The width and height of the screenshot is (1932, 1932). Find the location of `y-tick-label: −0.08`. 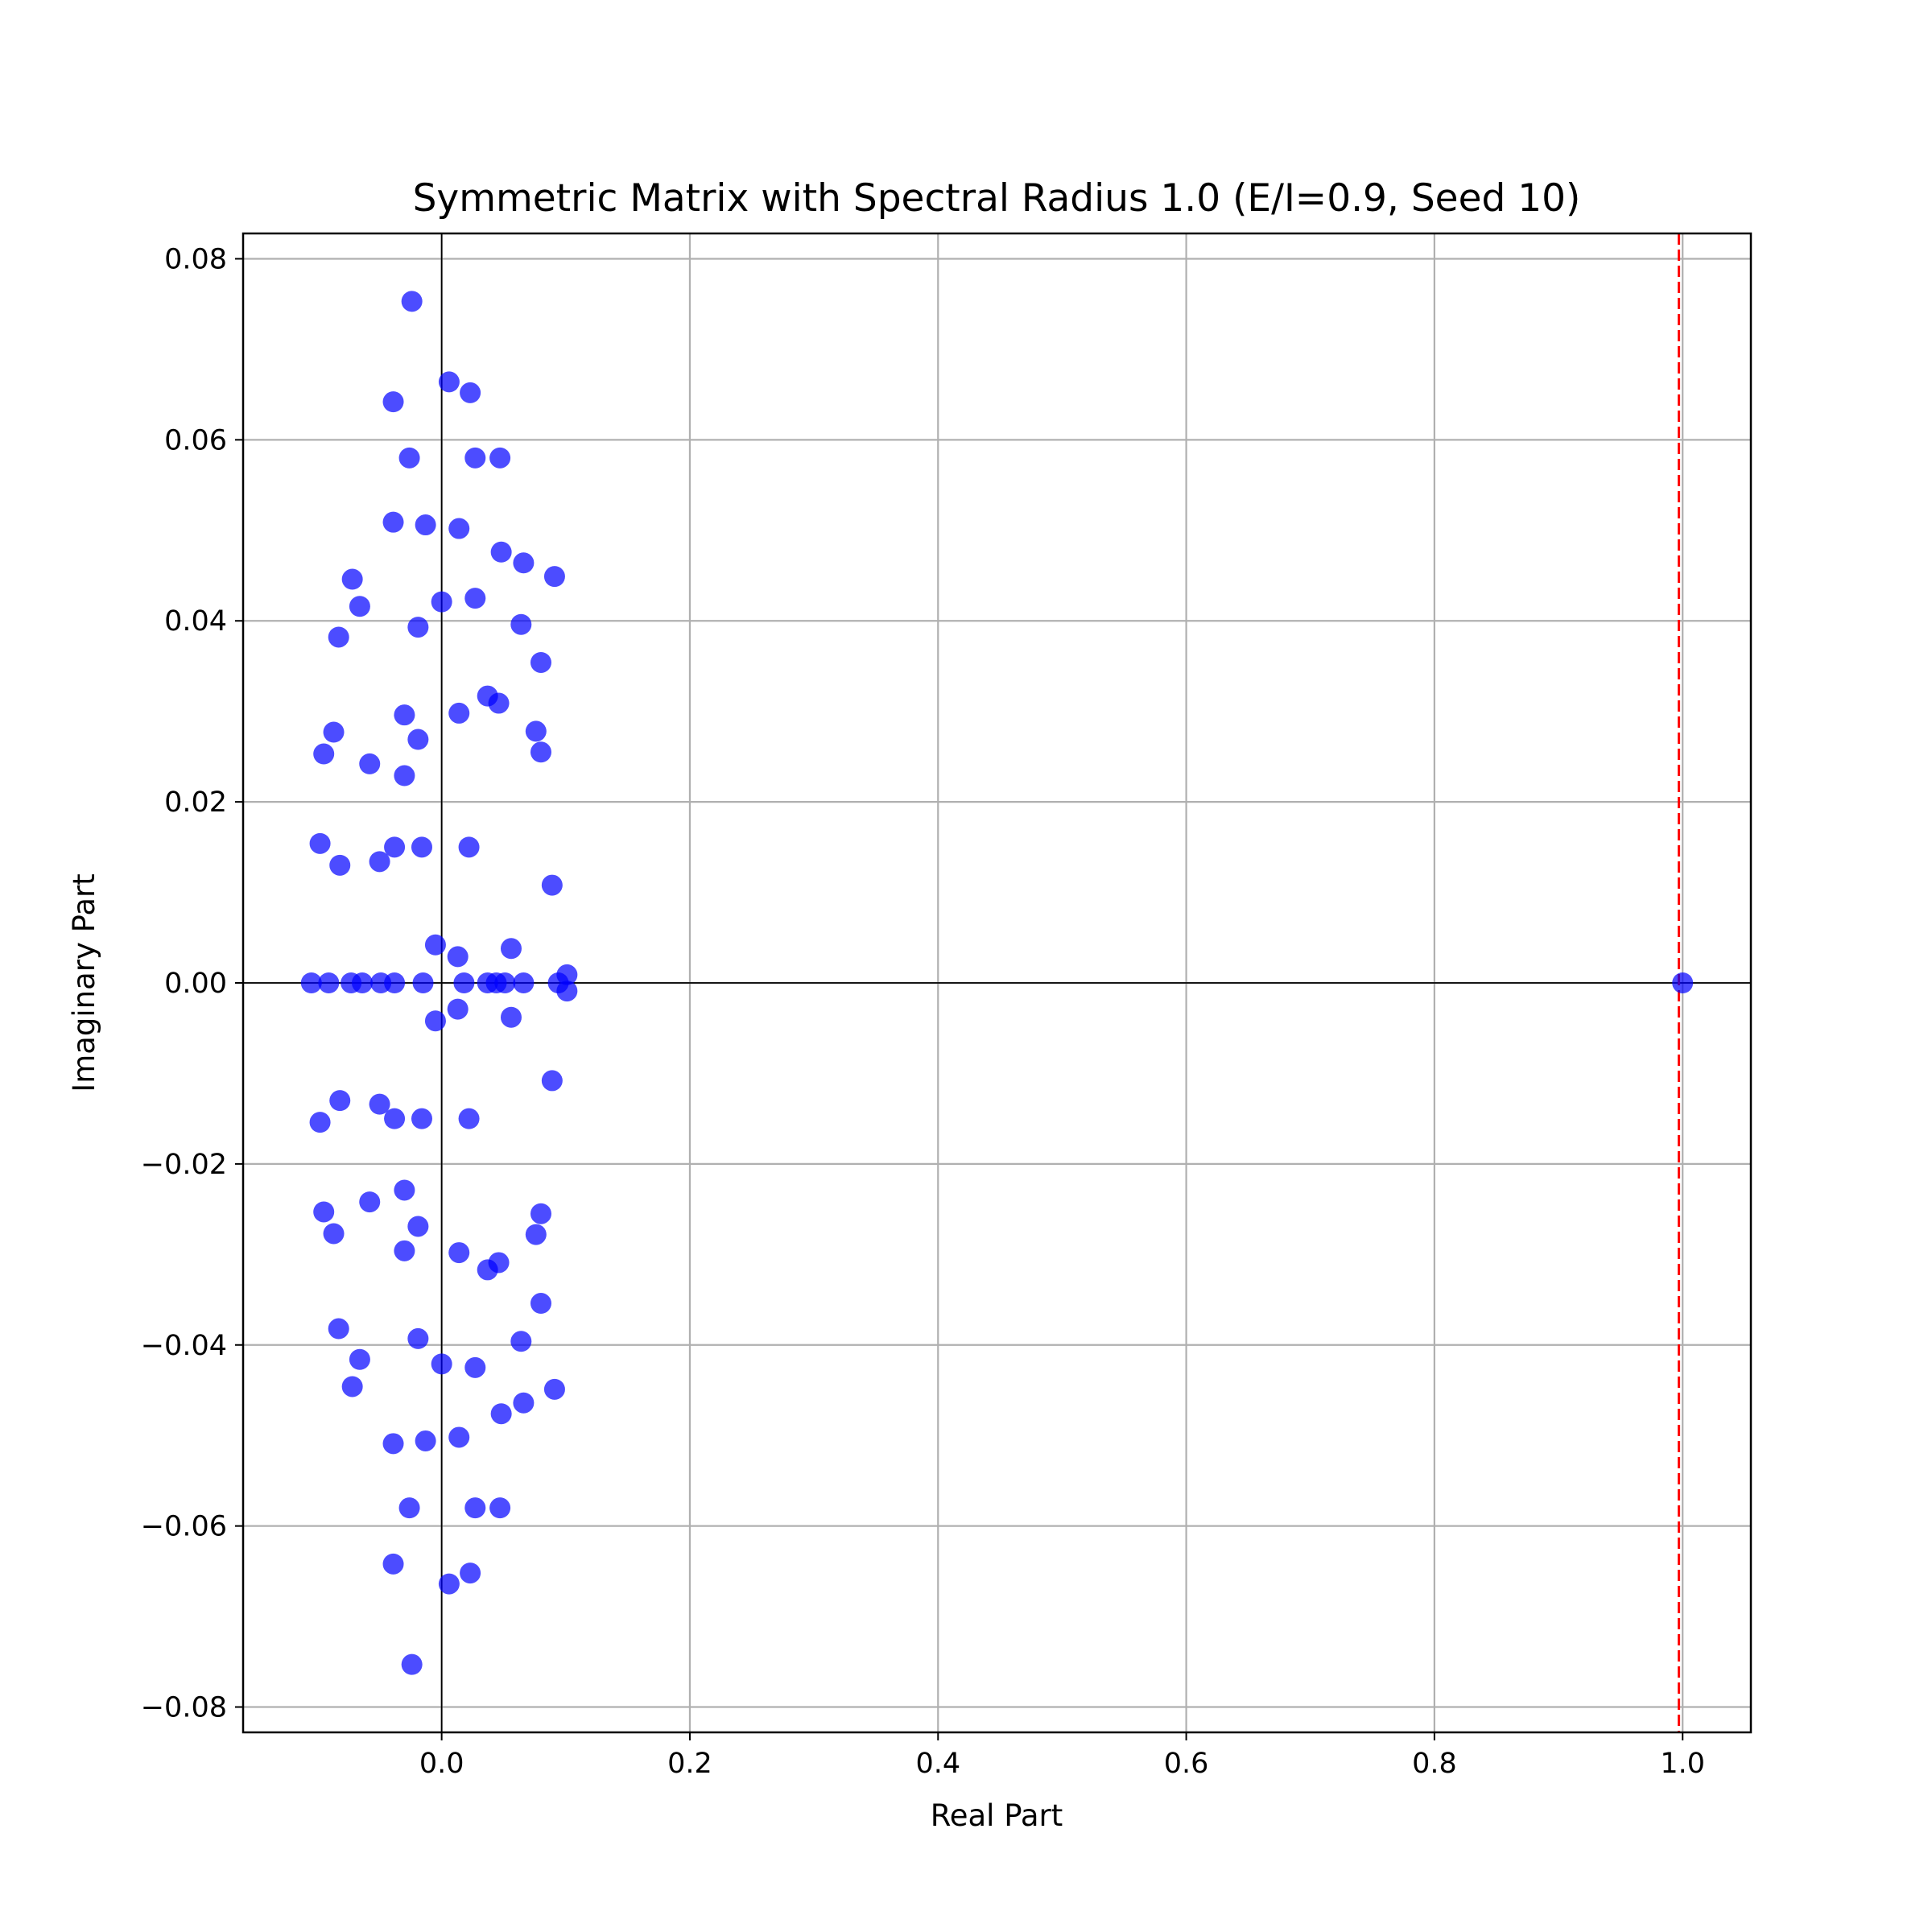

y-tick-label: −0.08 is located at coordinates (184, 1708).